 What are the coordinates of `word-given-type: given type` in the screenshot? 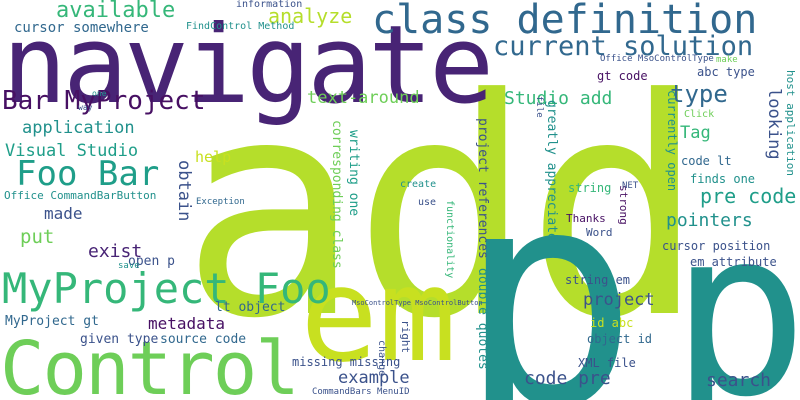 It's located at (119, 339).